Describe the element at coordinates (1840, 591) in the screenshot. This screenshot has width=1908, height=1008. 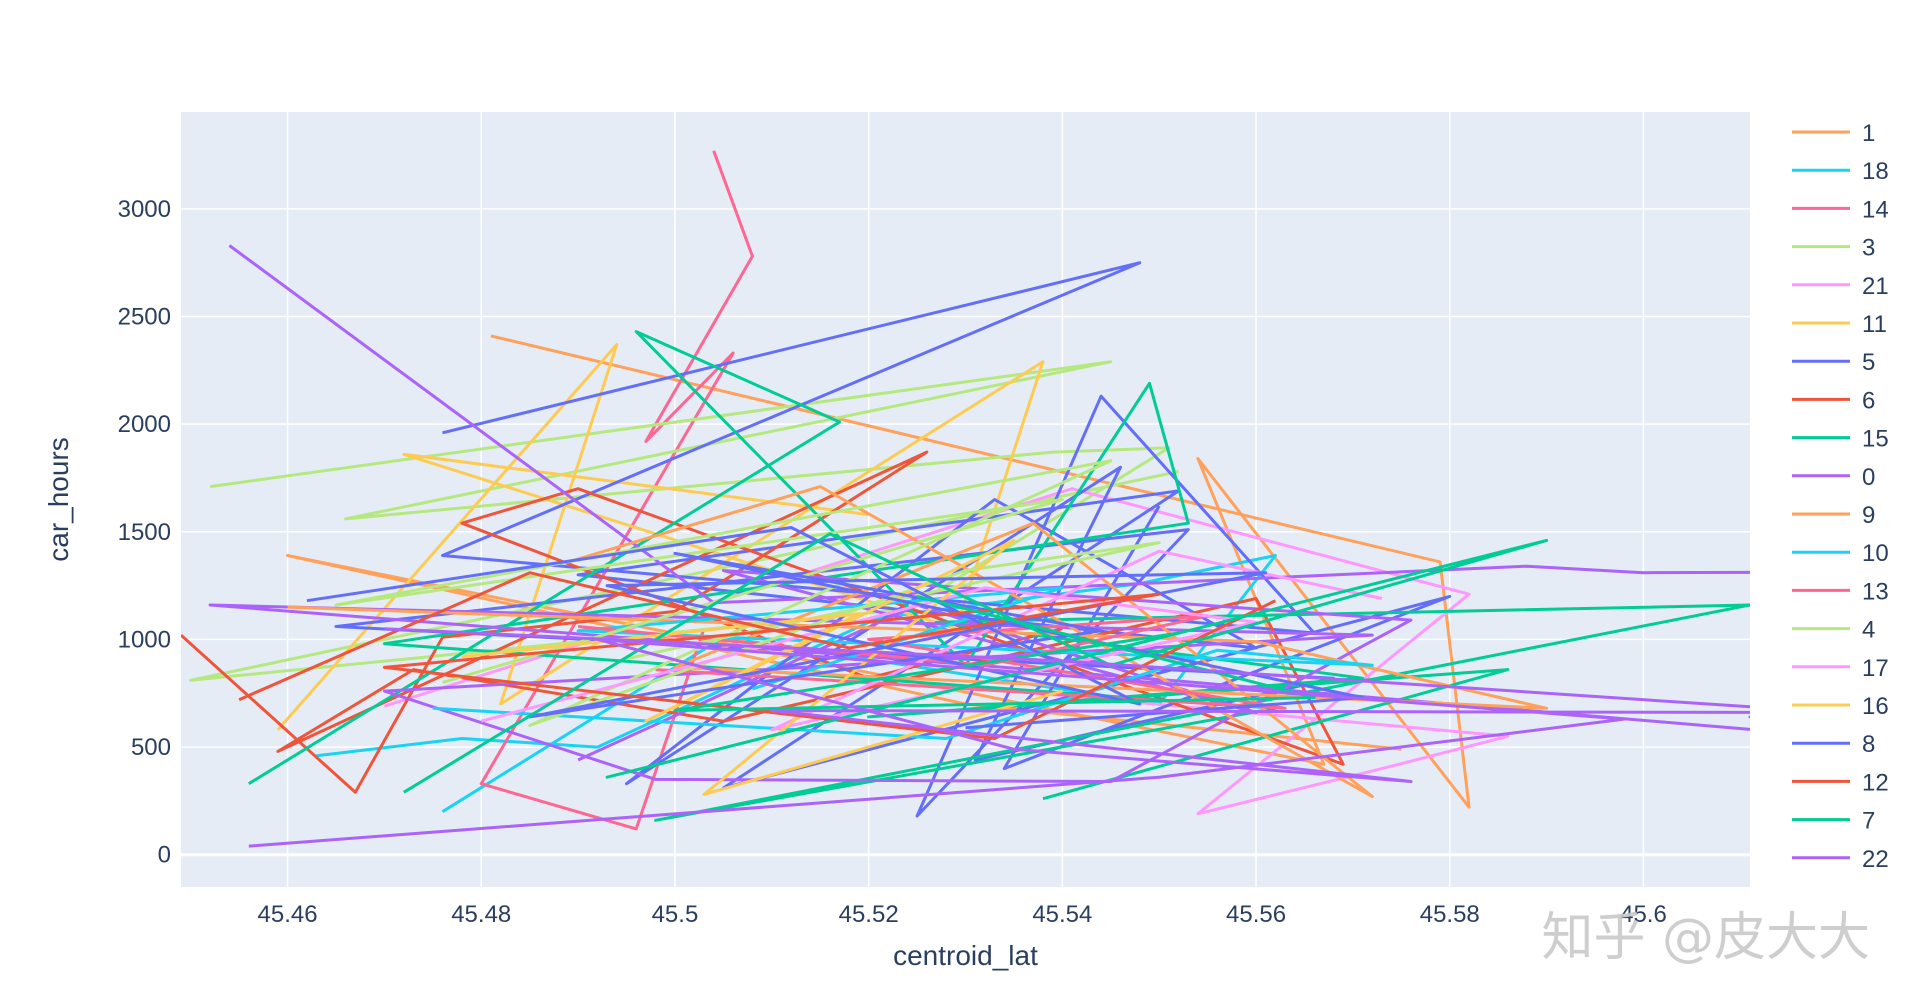
I see `legend-item-13: 13` at that location.